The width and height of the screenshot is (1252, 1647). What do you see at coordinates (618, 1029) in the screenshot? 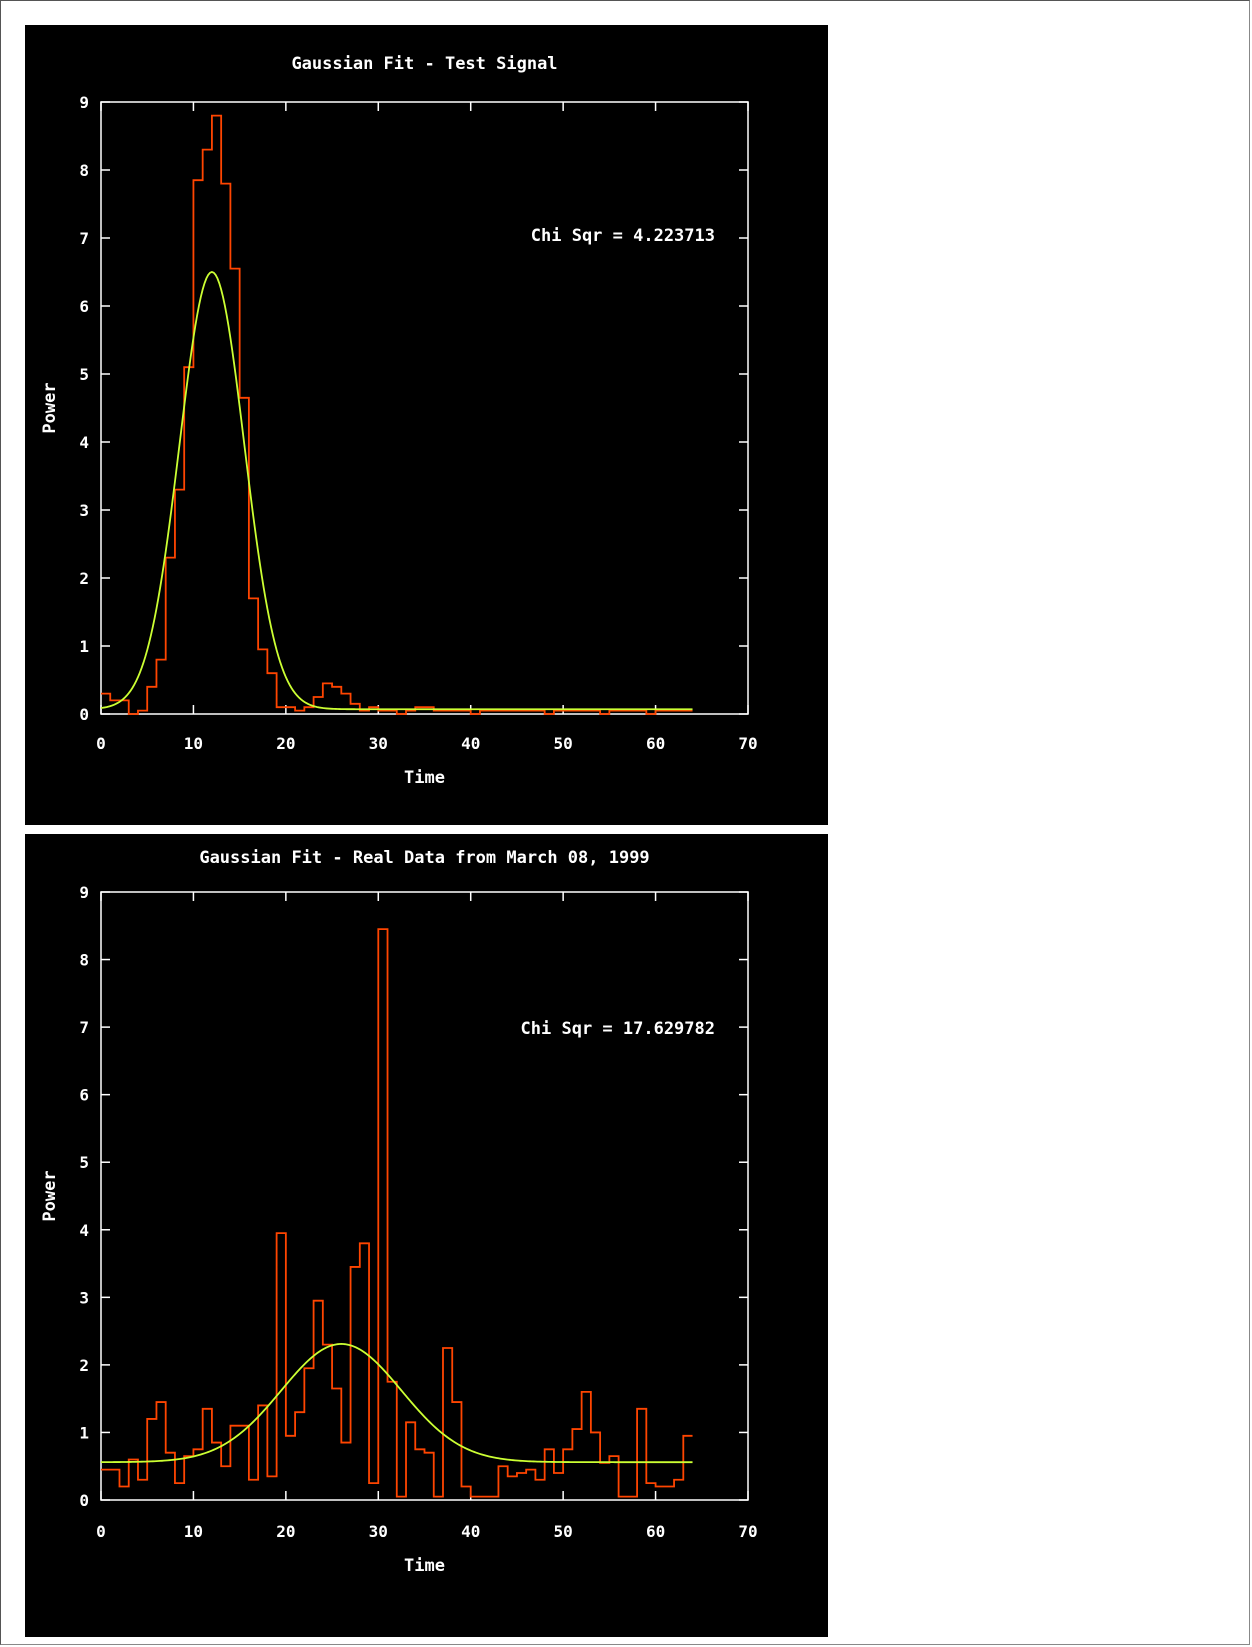
I see `chi-square-annotation: Chi Sqr = 17.629782` at bounding box center [618, 1029].